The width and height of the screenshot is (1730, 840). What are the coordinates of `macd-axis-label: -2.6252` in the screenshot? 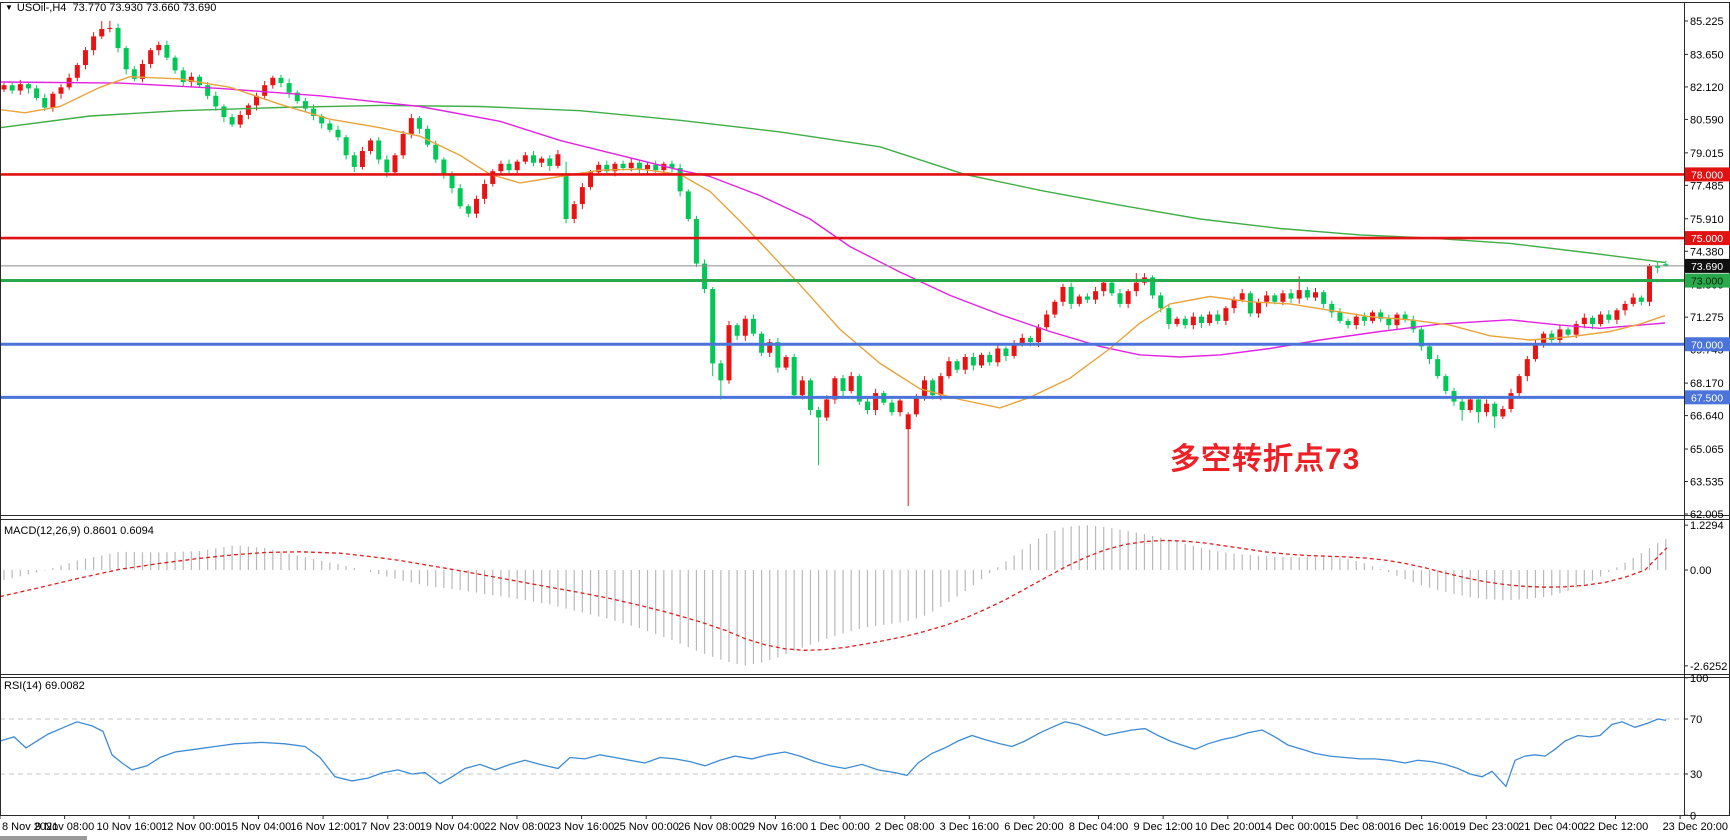 It's located at (1708, 667).